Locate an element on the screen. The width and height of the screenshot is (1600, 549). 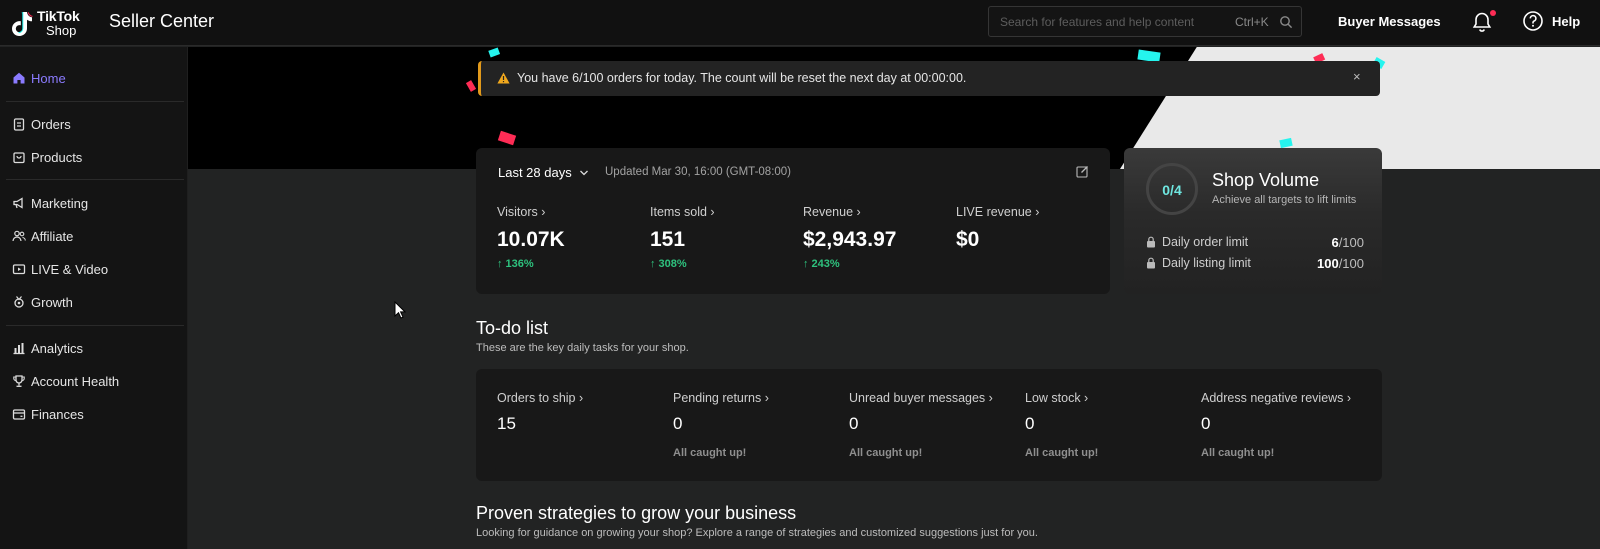
metric-visitors: Visitors › 10.07K ↑ 136% is located at coordinates (572, 240).